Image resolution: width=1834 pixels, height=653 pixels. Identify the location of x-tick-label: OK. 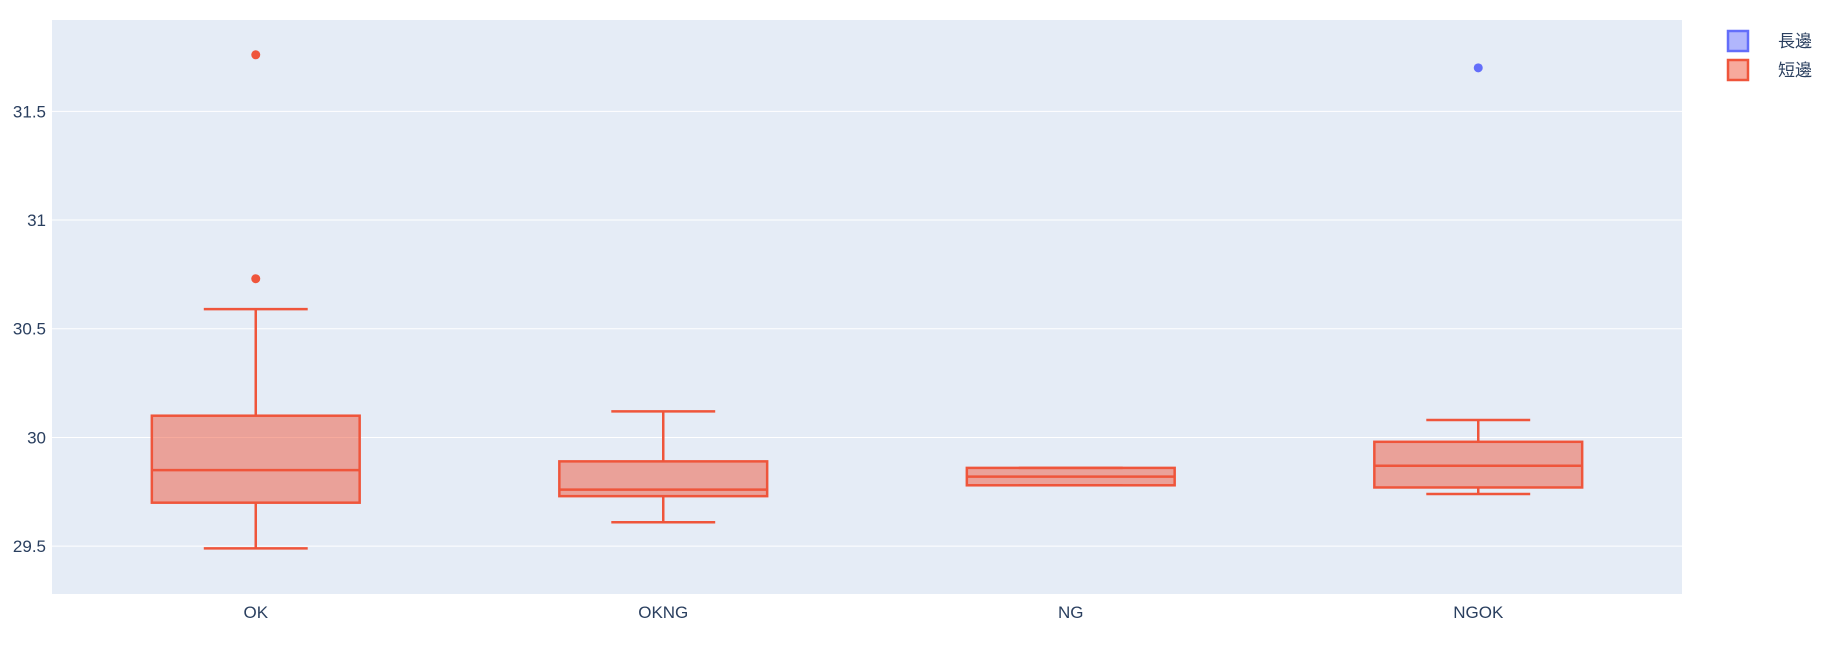
(255, 612).